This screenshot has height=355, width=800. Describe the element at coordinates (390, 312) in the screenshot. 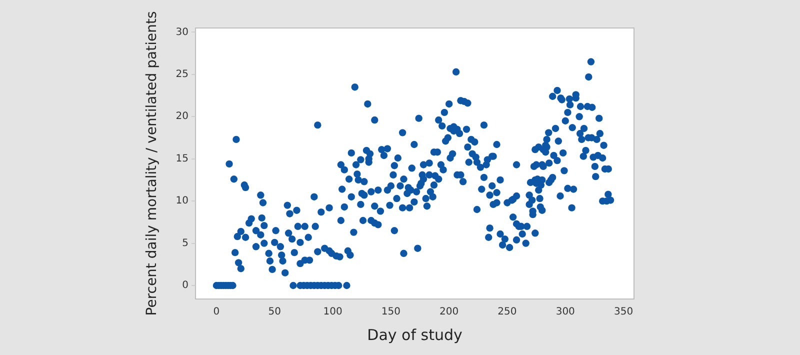

I see `x-tick-label: 150` at that location.